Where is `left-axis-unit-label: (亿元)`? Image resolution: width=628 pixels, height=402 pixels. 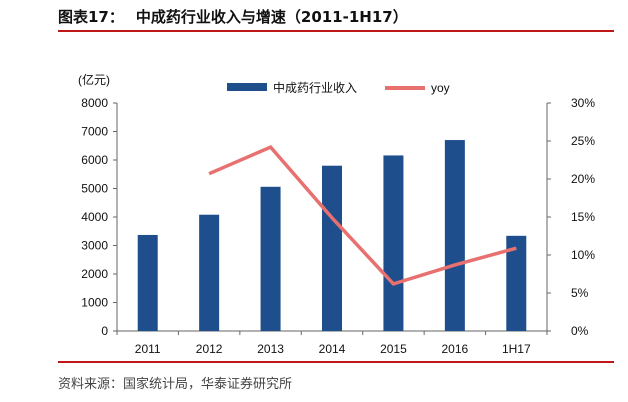
left-axis-unit-label: (亿元) is located at coordinates (94, 79).